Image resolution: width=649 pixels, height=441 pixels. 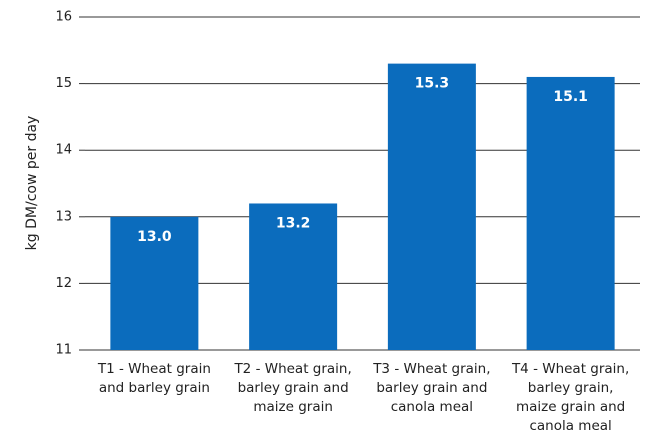 I want to click on y-tick-label: 11, so click(x=63, y=350).